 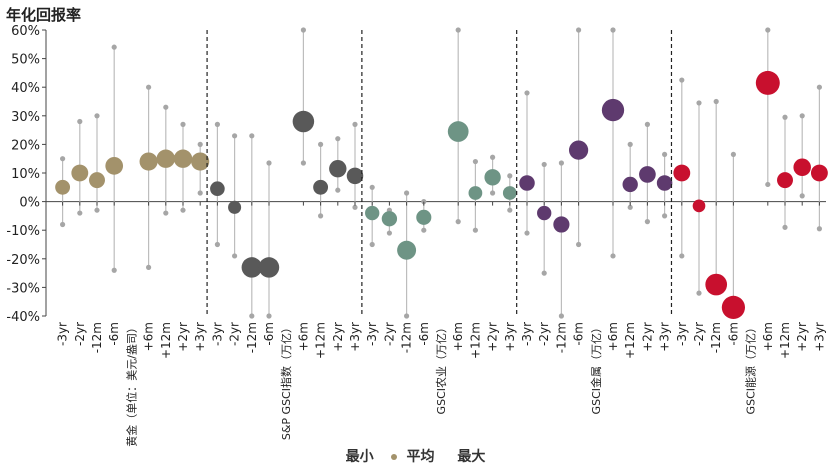 I want to click on y-tick-label: 10%, so click(x=25, y=174).